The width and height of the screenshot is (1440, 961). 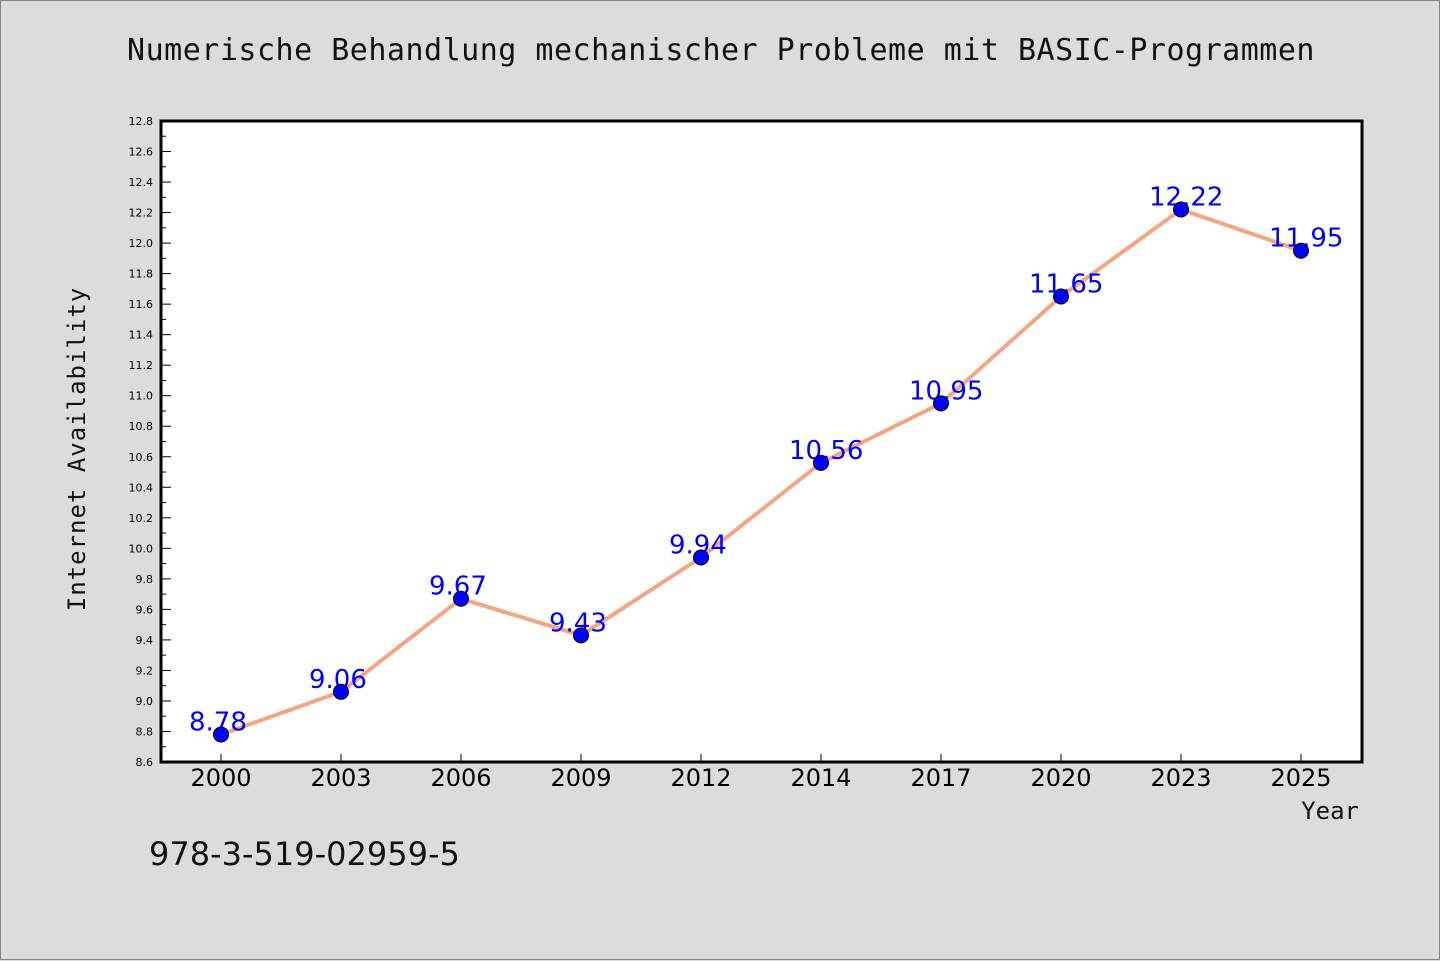 I want to click on y-tick-label: 9.0, so click(x=145, y=701).